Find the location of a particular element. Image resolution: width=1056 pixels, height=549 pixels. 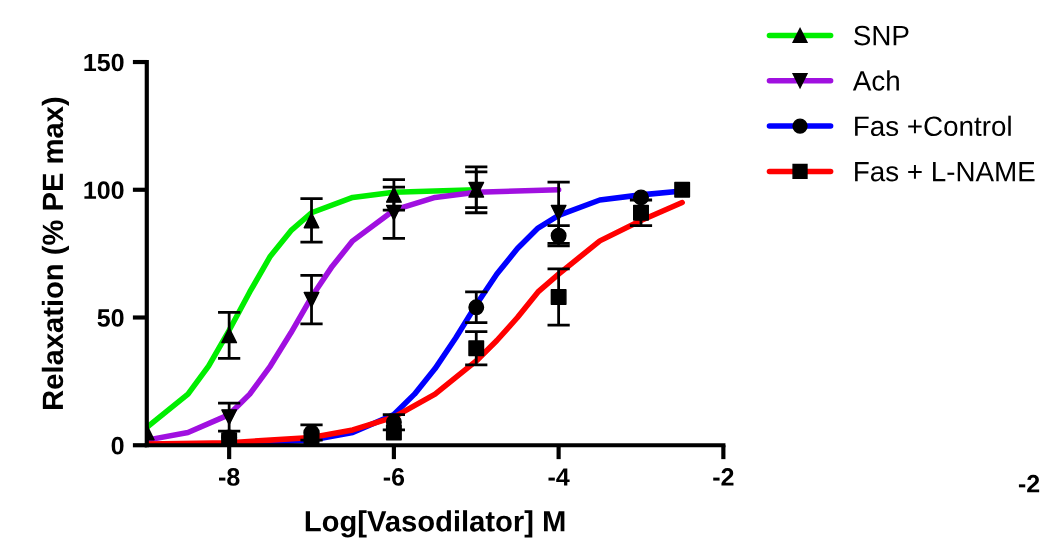

x-tick-label: -6 is located at coordinates (394, 477).